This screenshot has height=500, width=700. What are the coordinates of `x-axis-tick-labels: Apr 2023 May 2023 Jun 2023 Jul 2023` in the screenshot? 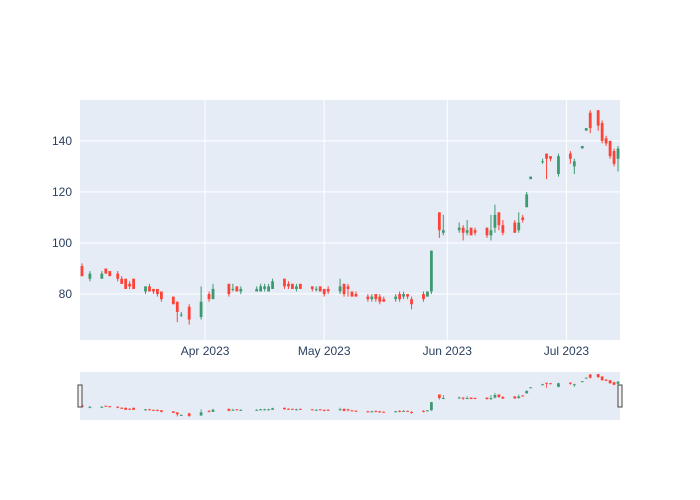 It's located at (385, 351).